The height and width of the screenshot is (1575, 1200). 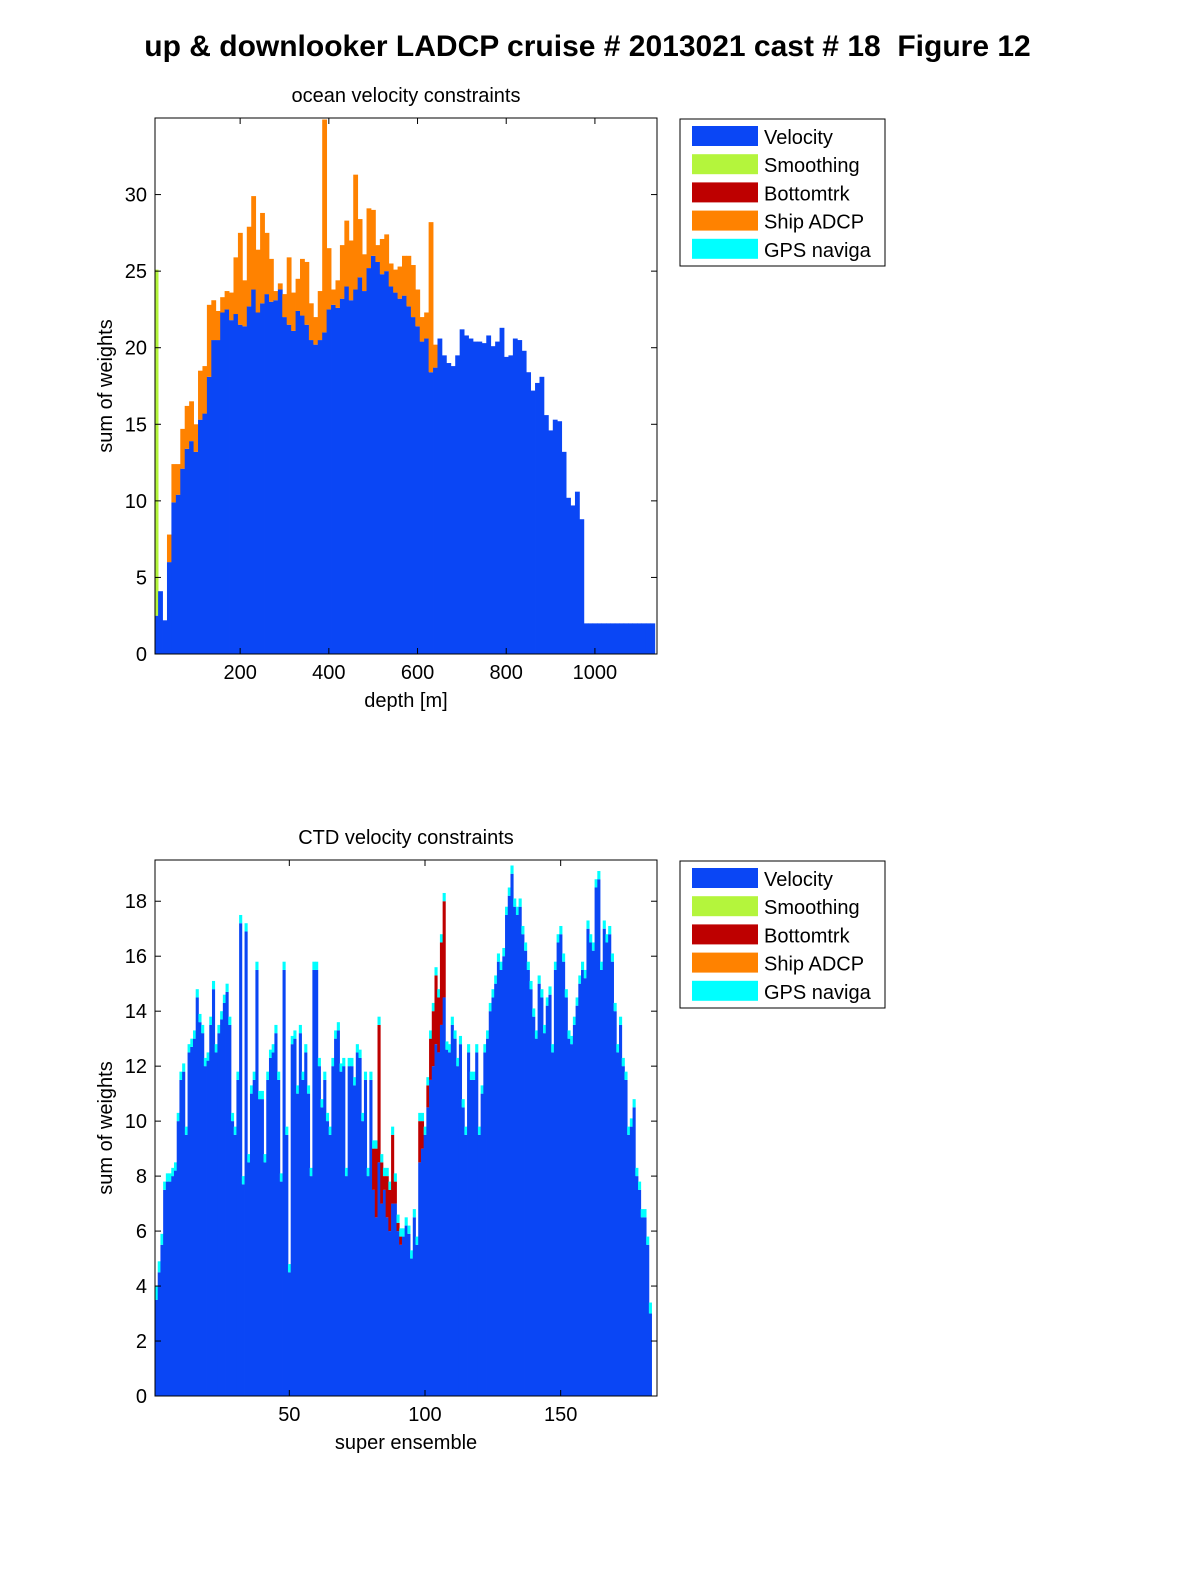 What do you see at coordinates (141, 1397) in the screenshot?
I see `y-tick-label: 0` at bounding box center [141, 1397].